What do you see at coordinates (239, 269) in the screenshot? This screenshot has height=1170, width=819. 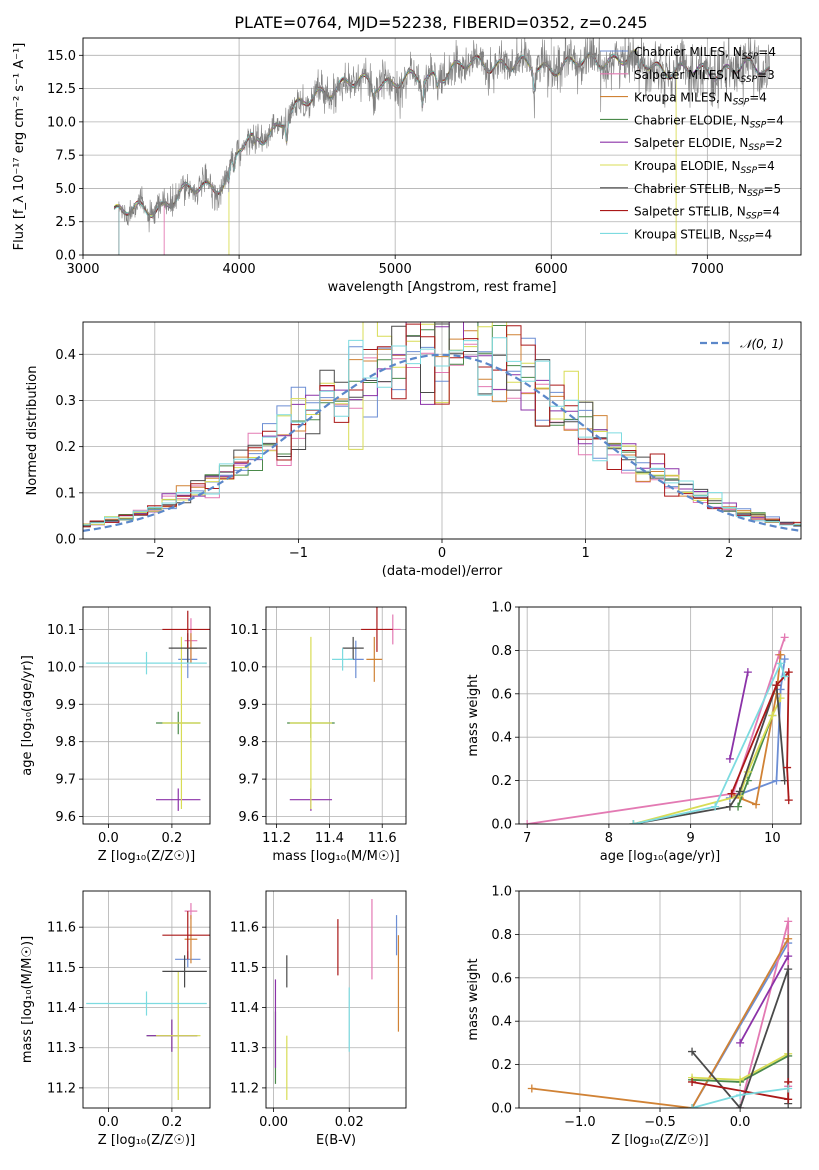 I see `x-tick-label: 4000` at bounding box center [239, 269].